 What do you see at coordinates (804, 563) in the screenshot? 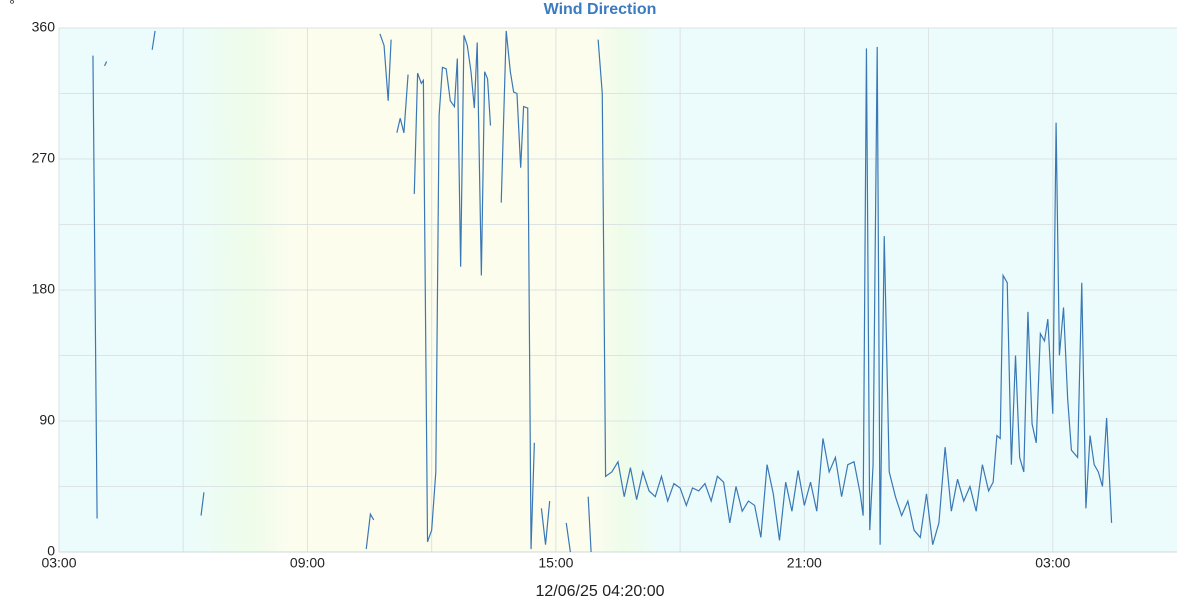
I see `x-tick-label: 21:00` at bounding box center [804, 563].